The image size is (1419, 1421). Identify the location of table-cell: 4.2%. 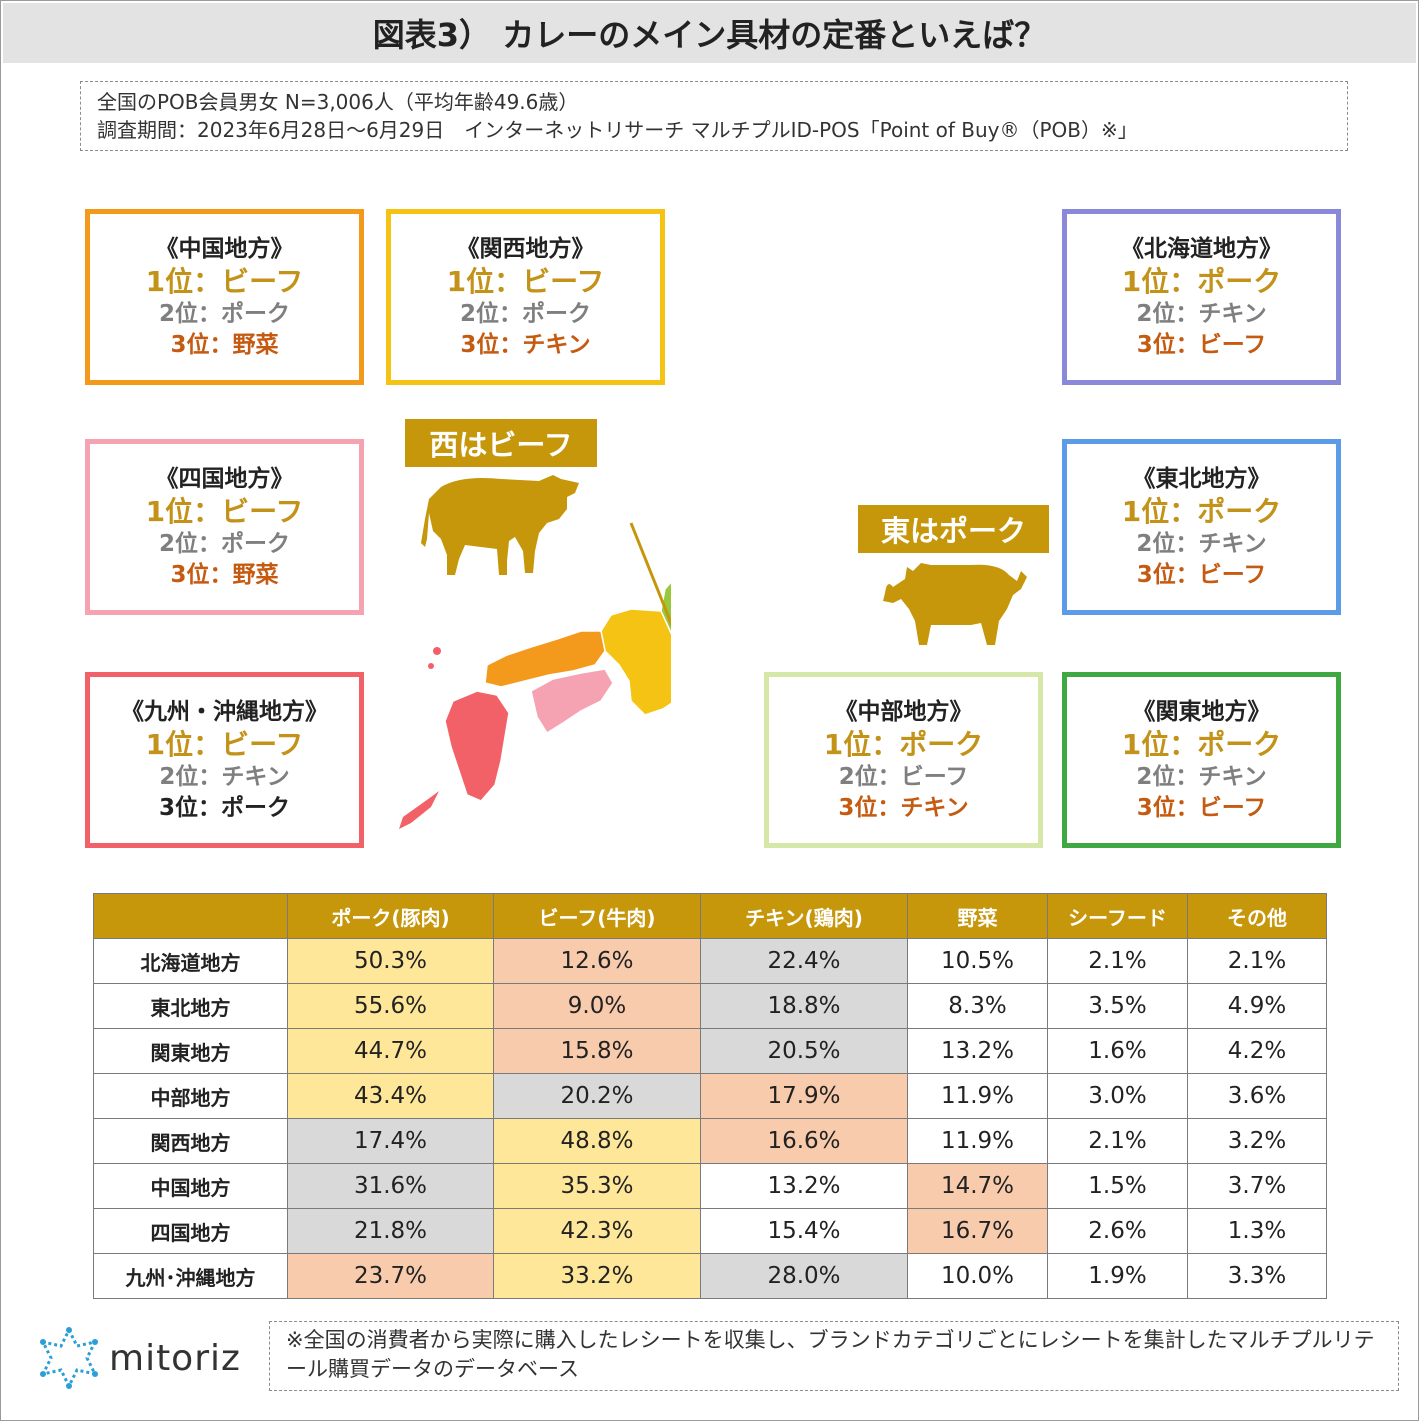
(1257, 1051).